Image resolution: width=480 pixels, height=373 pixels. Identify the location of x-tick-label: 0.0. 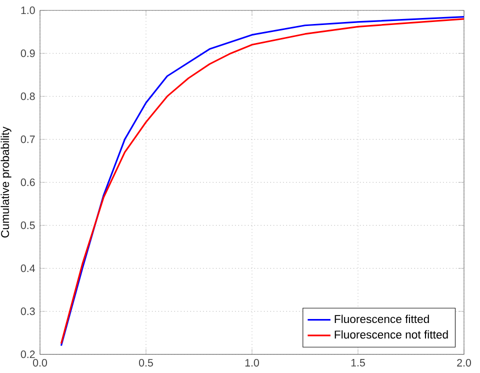
(40, 363).